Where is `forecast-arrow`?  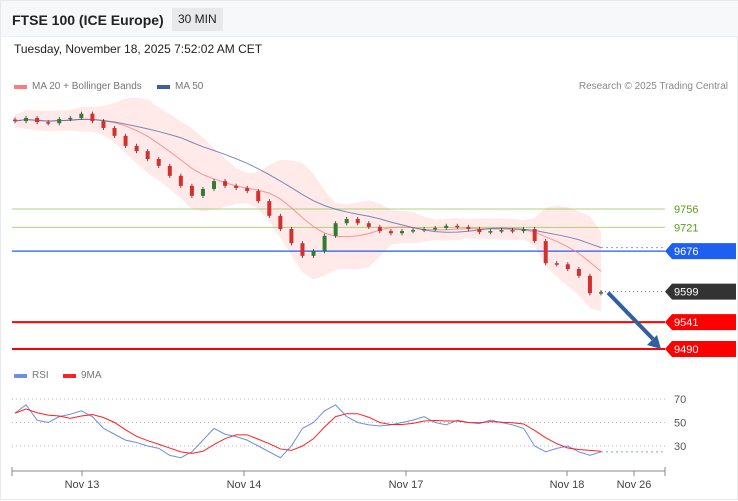 forecast-arrow is located at coordinates (630, 316).